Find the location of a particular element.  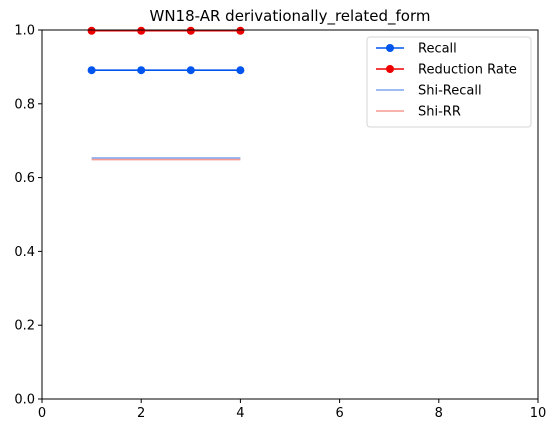

x-tick-label: 10 is located at coordinates (538, 413).